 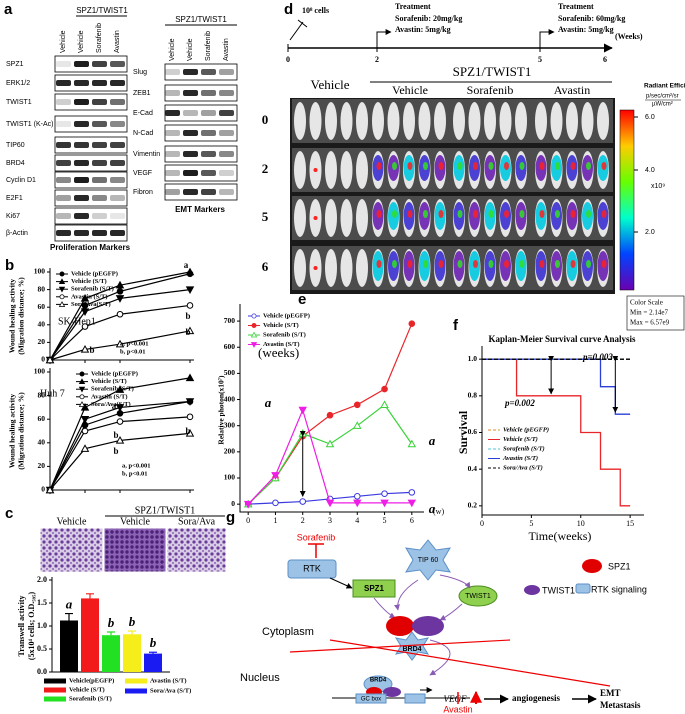 I want to click on panel-label: b, so click(x=9, y=265).